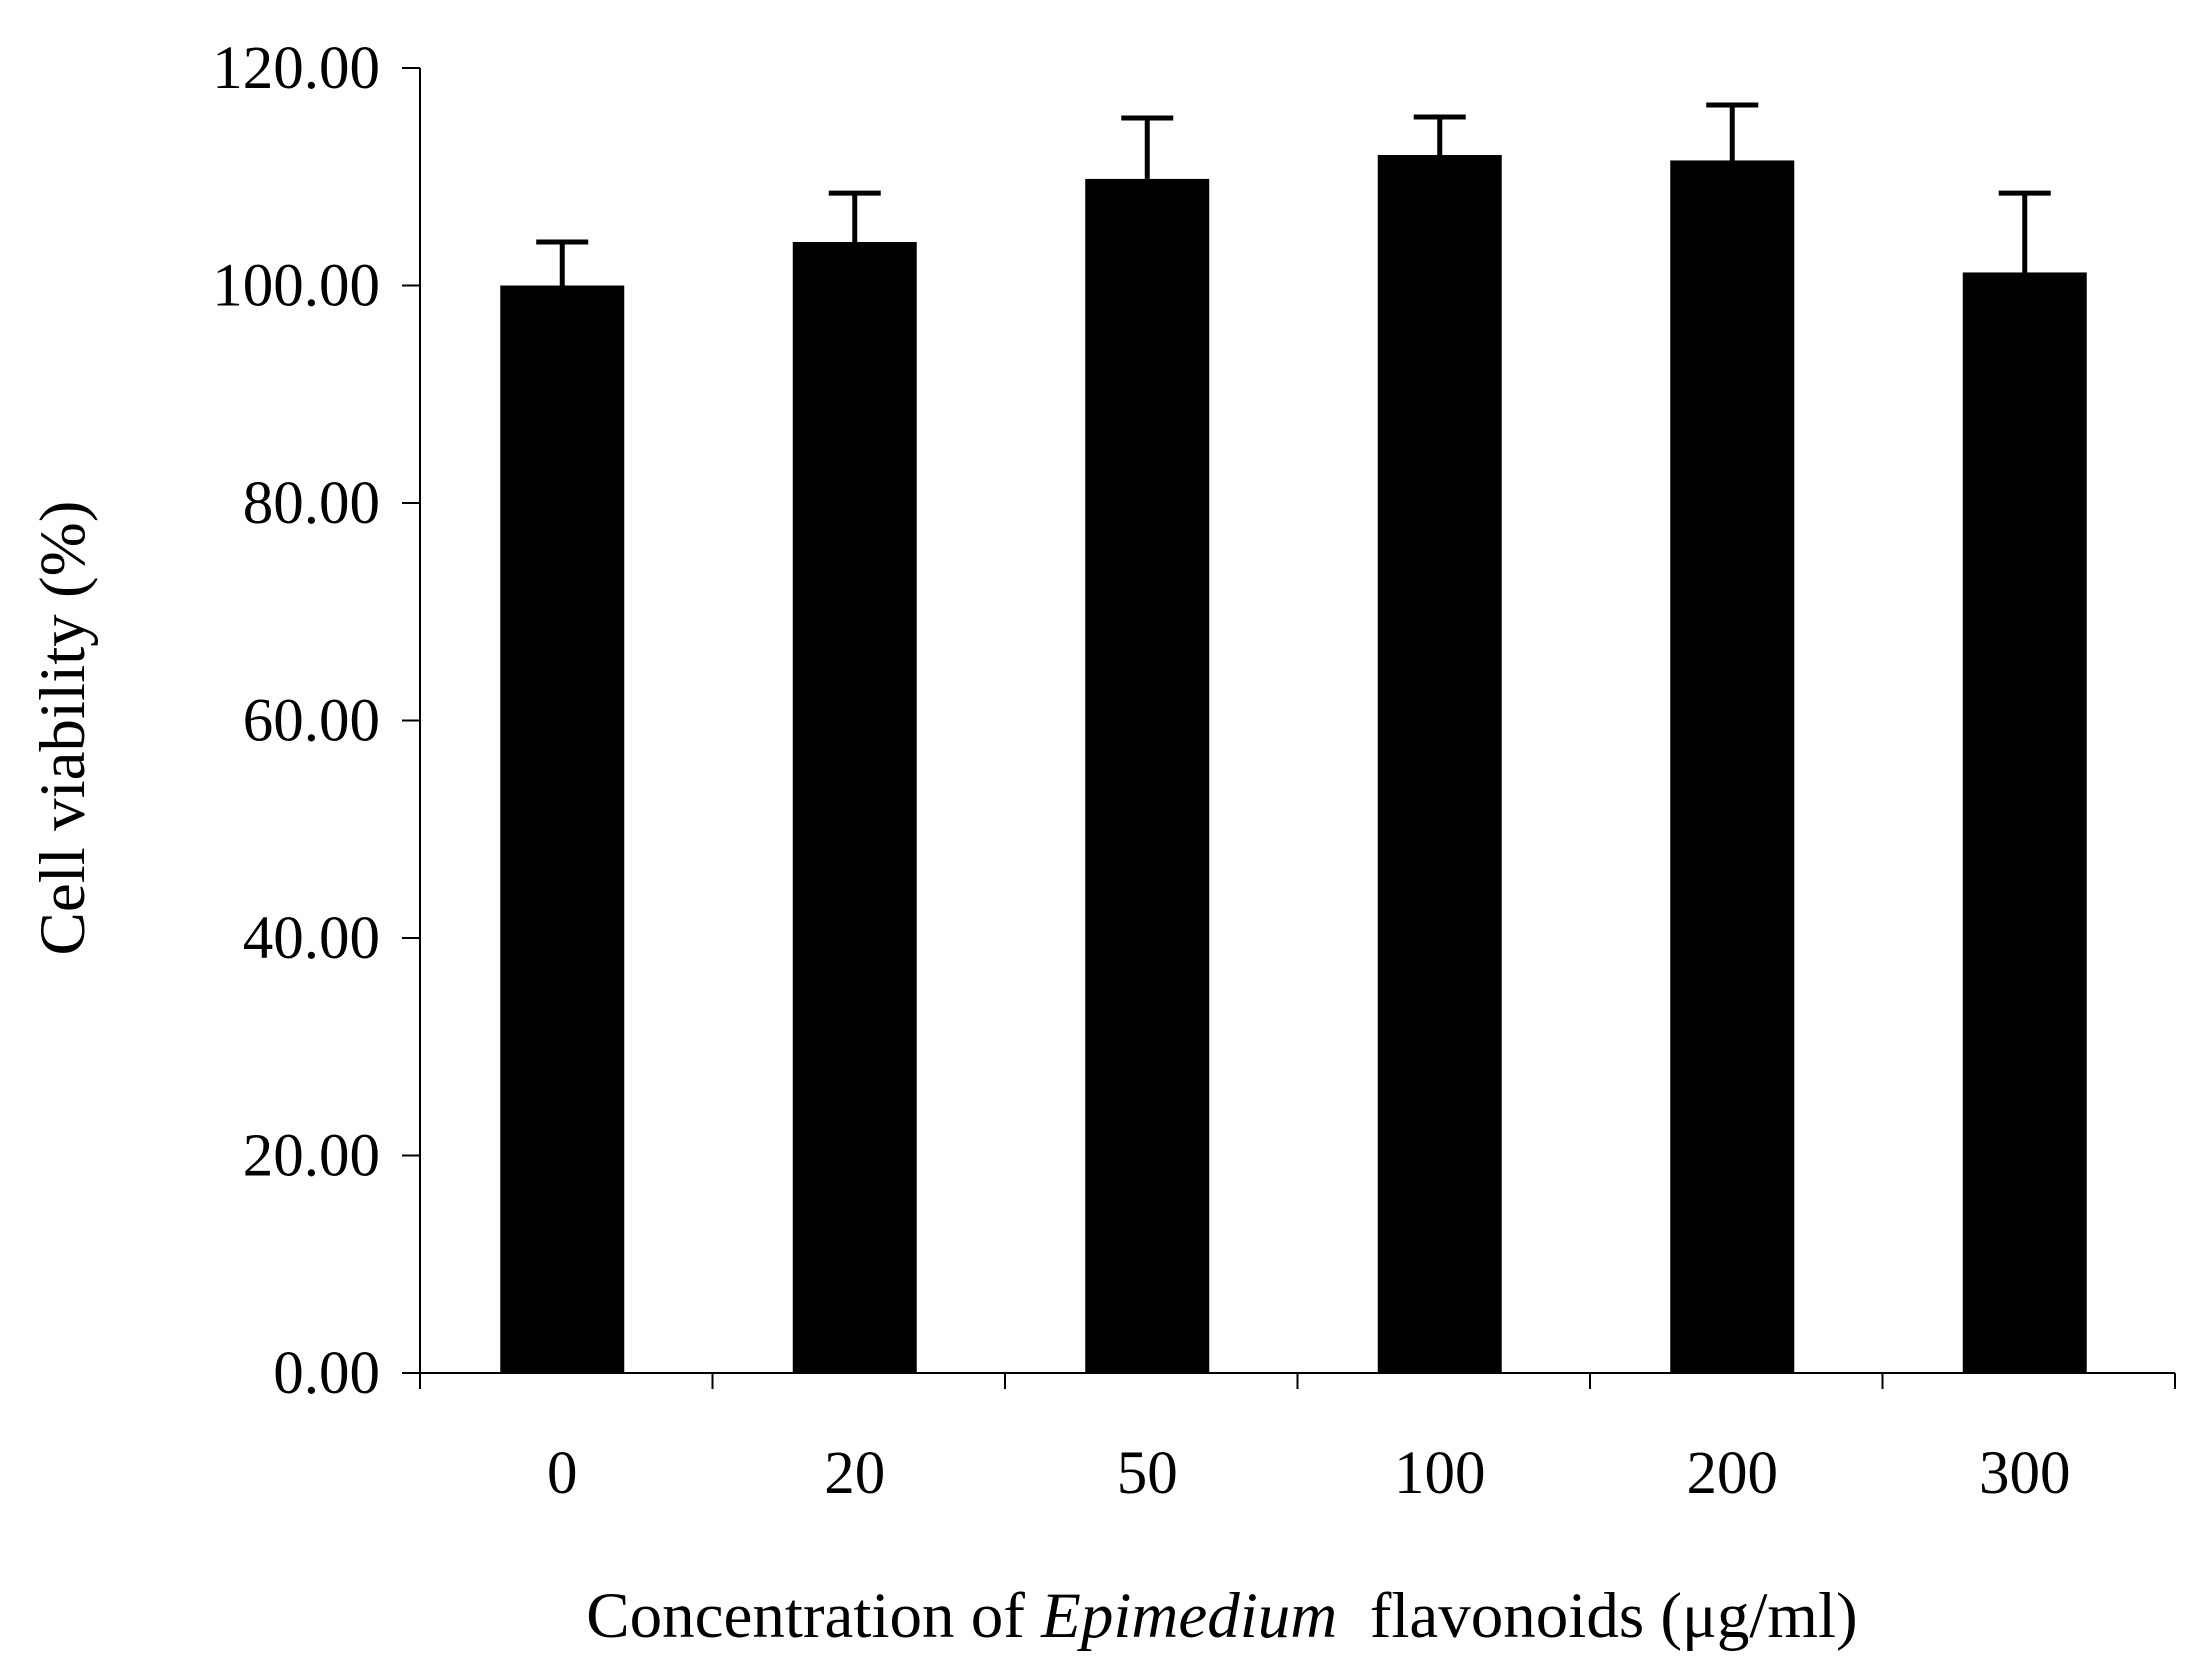 Image resolution: width=2208 pixels, height=1674 pixels. What do you see at coordinates (1440, 1473) in the screenshot?
I see `x-tick-label: 100` at bounding box center [1440, 1473].